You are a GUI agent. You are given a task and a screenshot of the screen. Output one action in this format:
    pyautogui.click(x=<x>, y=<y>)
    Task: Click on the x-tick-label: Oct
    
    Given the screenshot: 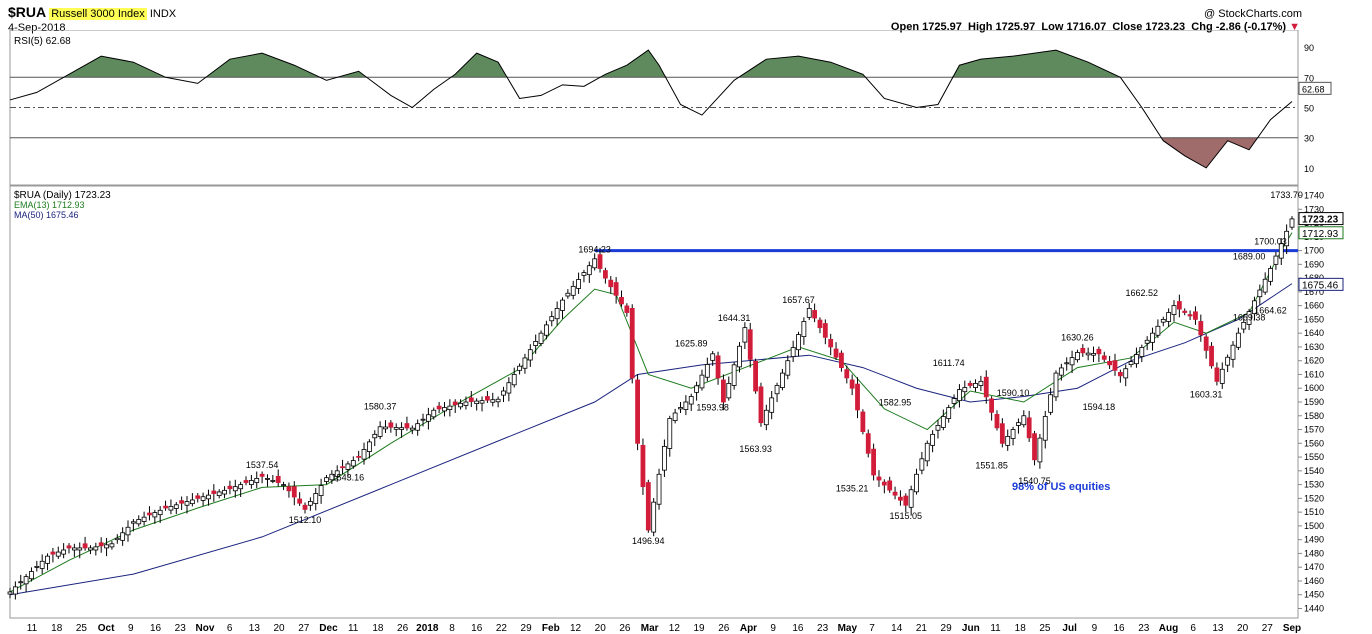 What is the action you would take?
    pyautogui.click(x=106, y=628)
    